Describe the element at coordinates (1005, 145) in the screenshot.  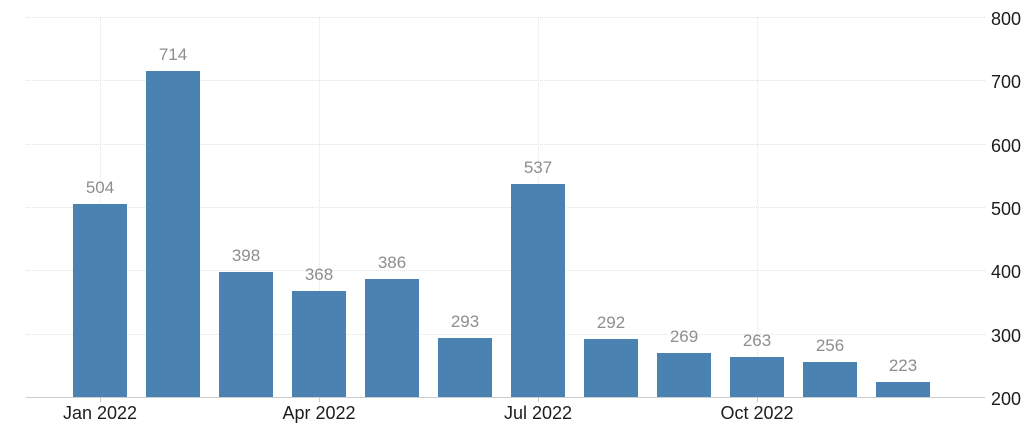
I see `y-tick-label: 600` at that location.